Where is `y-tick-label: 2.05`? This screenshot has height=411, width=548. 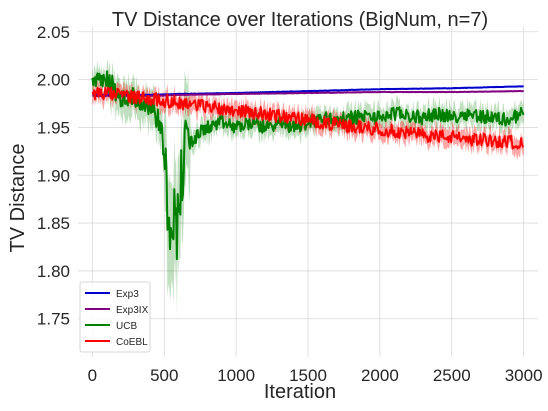
y-tick-label: 2.05 is located at coordinates (53, 32).